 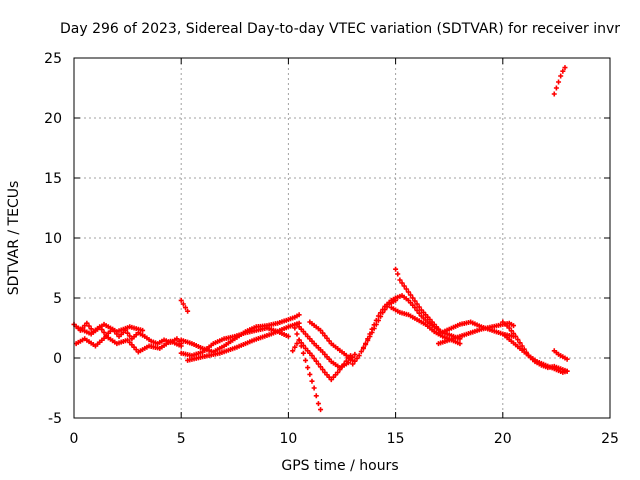 I want to click on x-tick-label: 0, so click(x=74, y=439).